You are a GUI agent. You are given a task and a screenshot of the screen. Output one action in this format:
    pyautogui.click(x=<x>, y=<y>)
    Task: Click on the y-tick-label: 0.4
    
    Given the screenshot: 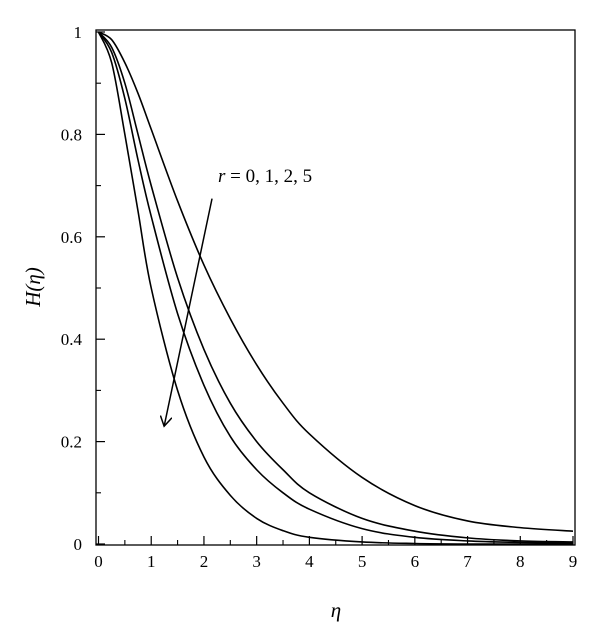 What is the action you would take?
    pyautogui.click(x=72, y=339)
    